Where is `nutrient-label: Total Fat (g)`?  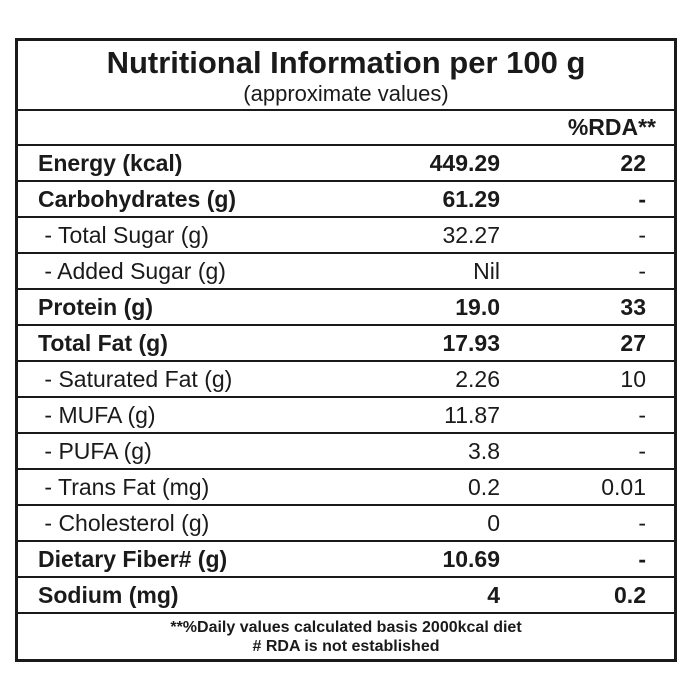
nutrient-label: Total Fat (g) is located at coordinates (103, 342).